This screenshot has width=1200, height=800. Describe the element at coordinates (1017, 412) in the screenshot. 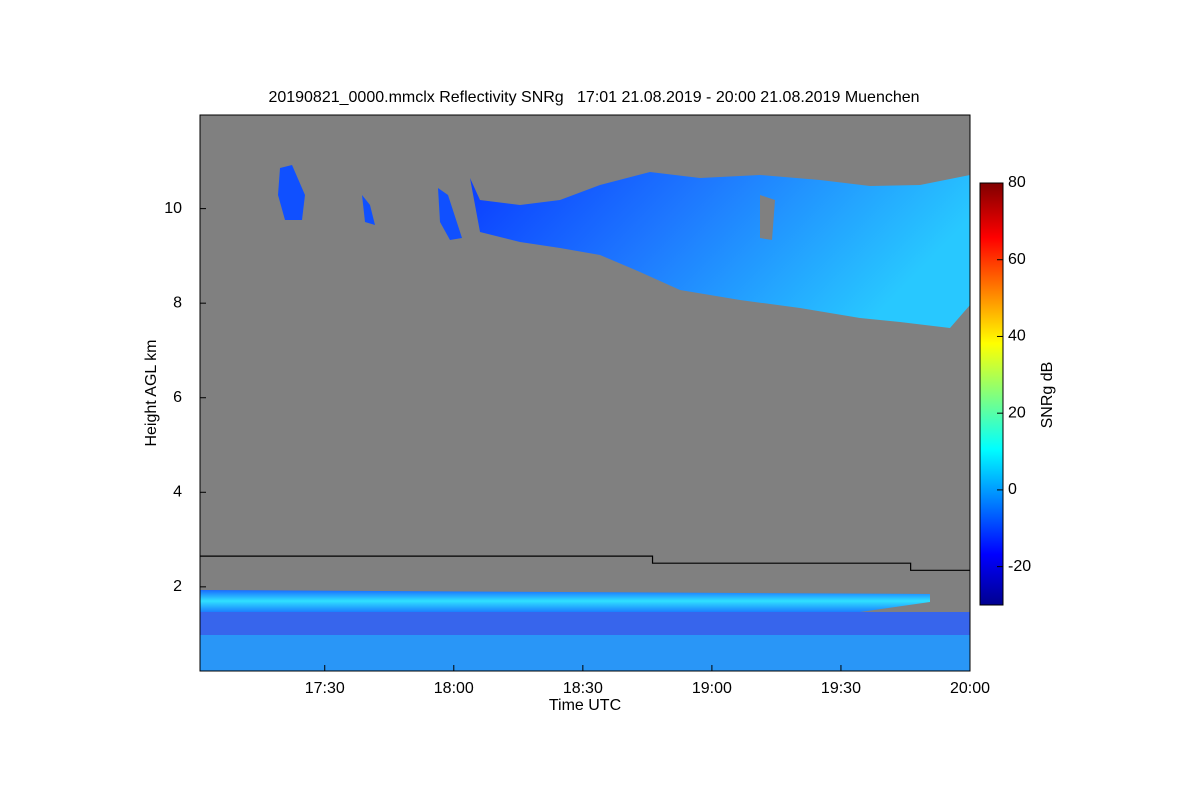

I see `colorbar-tick-label: 20` at that location.